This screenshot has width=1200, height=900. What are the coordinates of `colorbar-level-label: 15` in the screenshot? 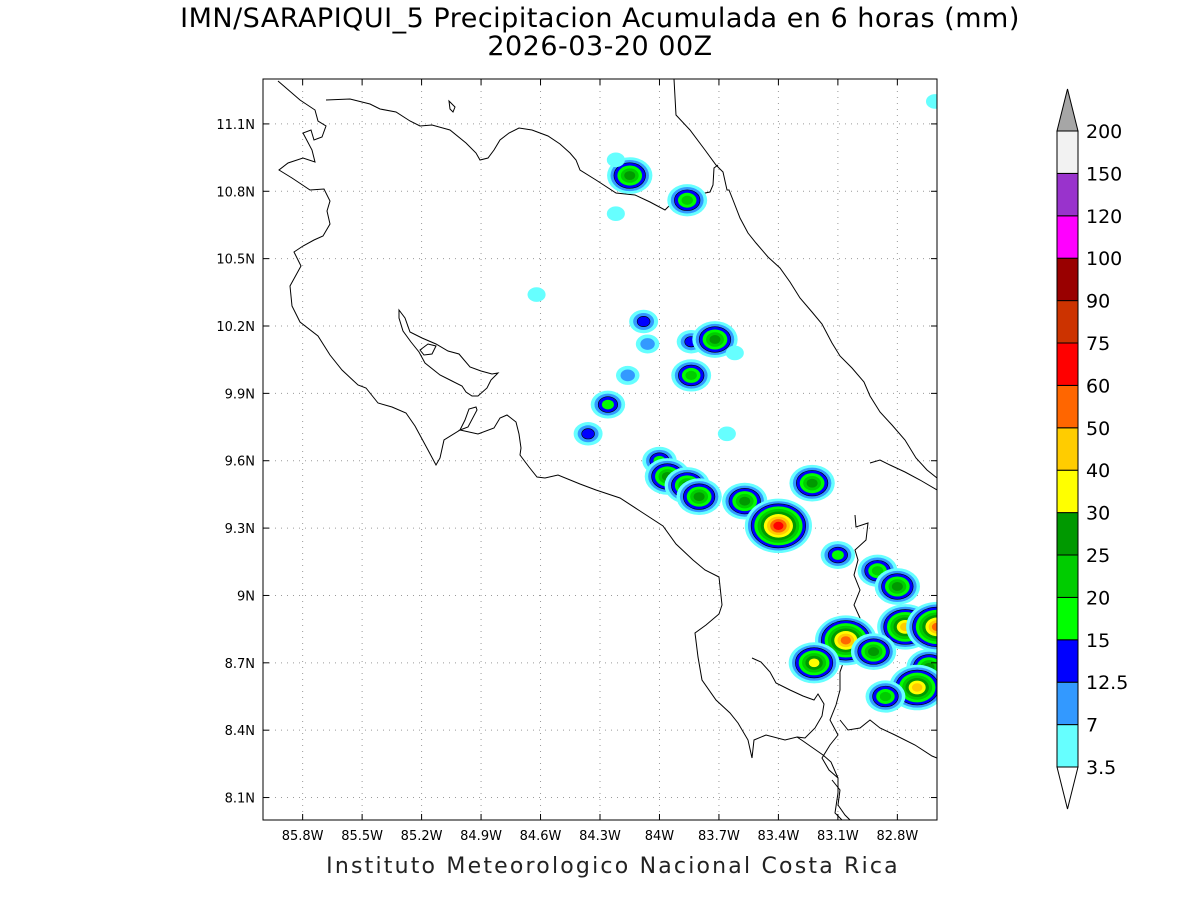 It's located at (1098, 641).